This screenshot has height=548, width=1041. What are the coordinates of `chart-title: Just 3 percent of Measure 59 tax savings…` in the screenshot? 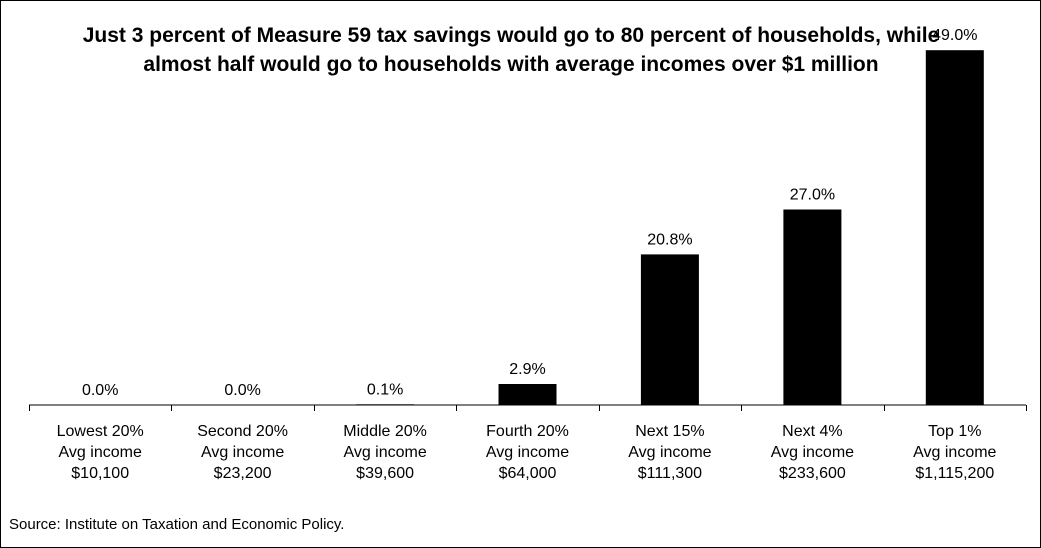 It's located at (511, 50).